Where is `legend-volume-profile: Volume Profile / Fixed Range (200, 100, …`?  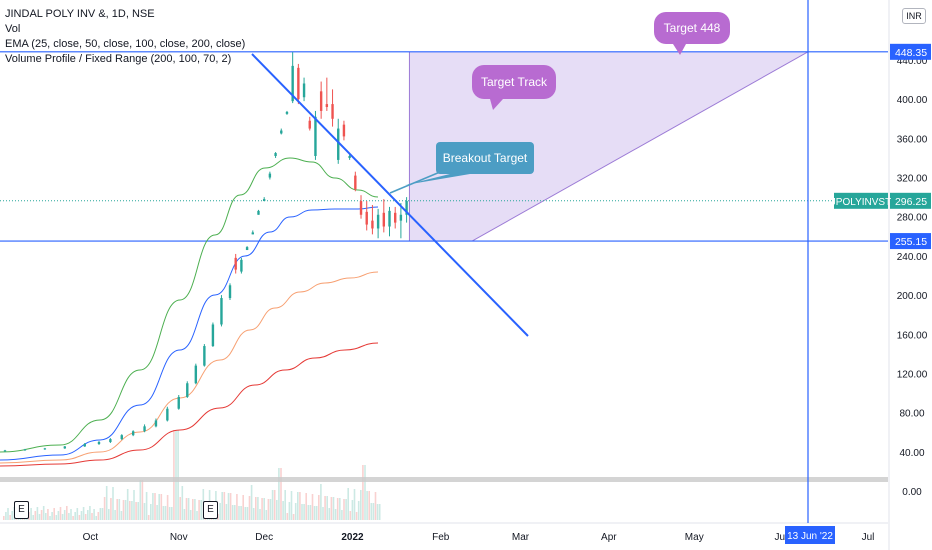
legend-volume-profile: Volume Profile / Fixed Range (200, 100, … is located at coordinates (118, 59).